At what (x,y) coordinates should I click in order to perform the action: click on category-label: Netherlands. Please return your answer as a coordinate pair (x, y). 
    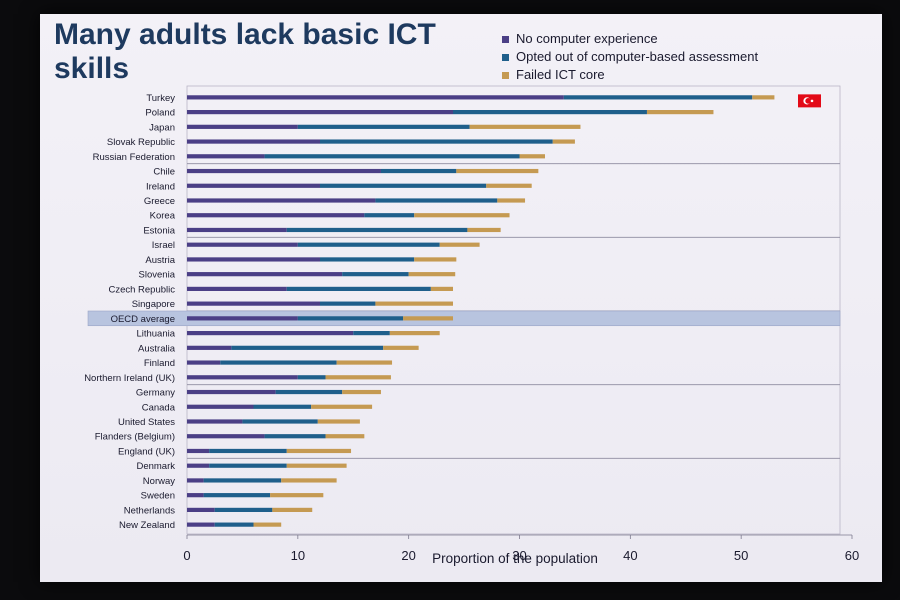
    Looking at the image, I should click on (149, 510).